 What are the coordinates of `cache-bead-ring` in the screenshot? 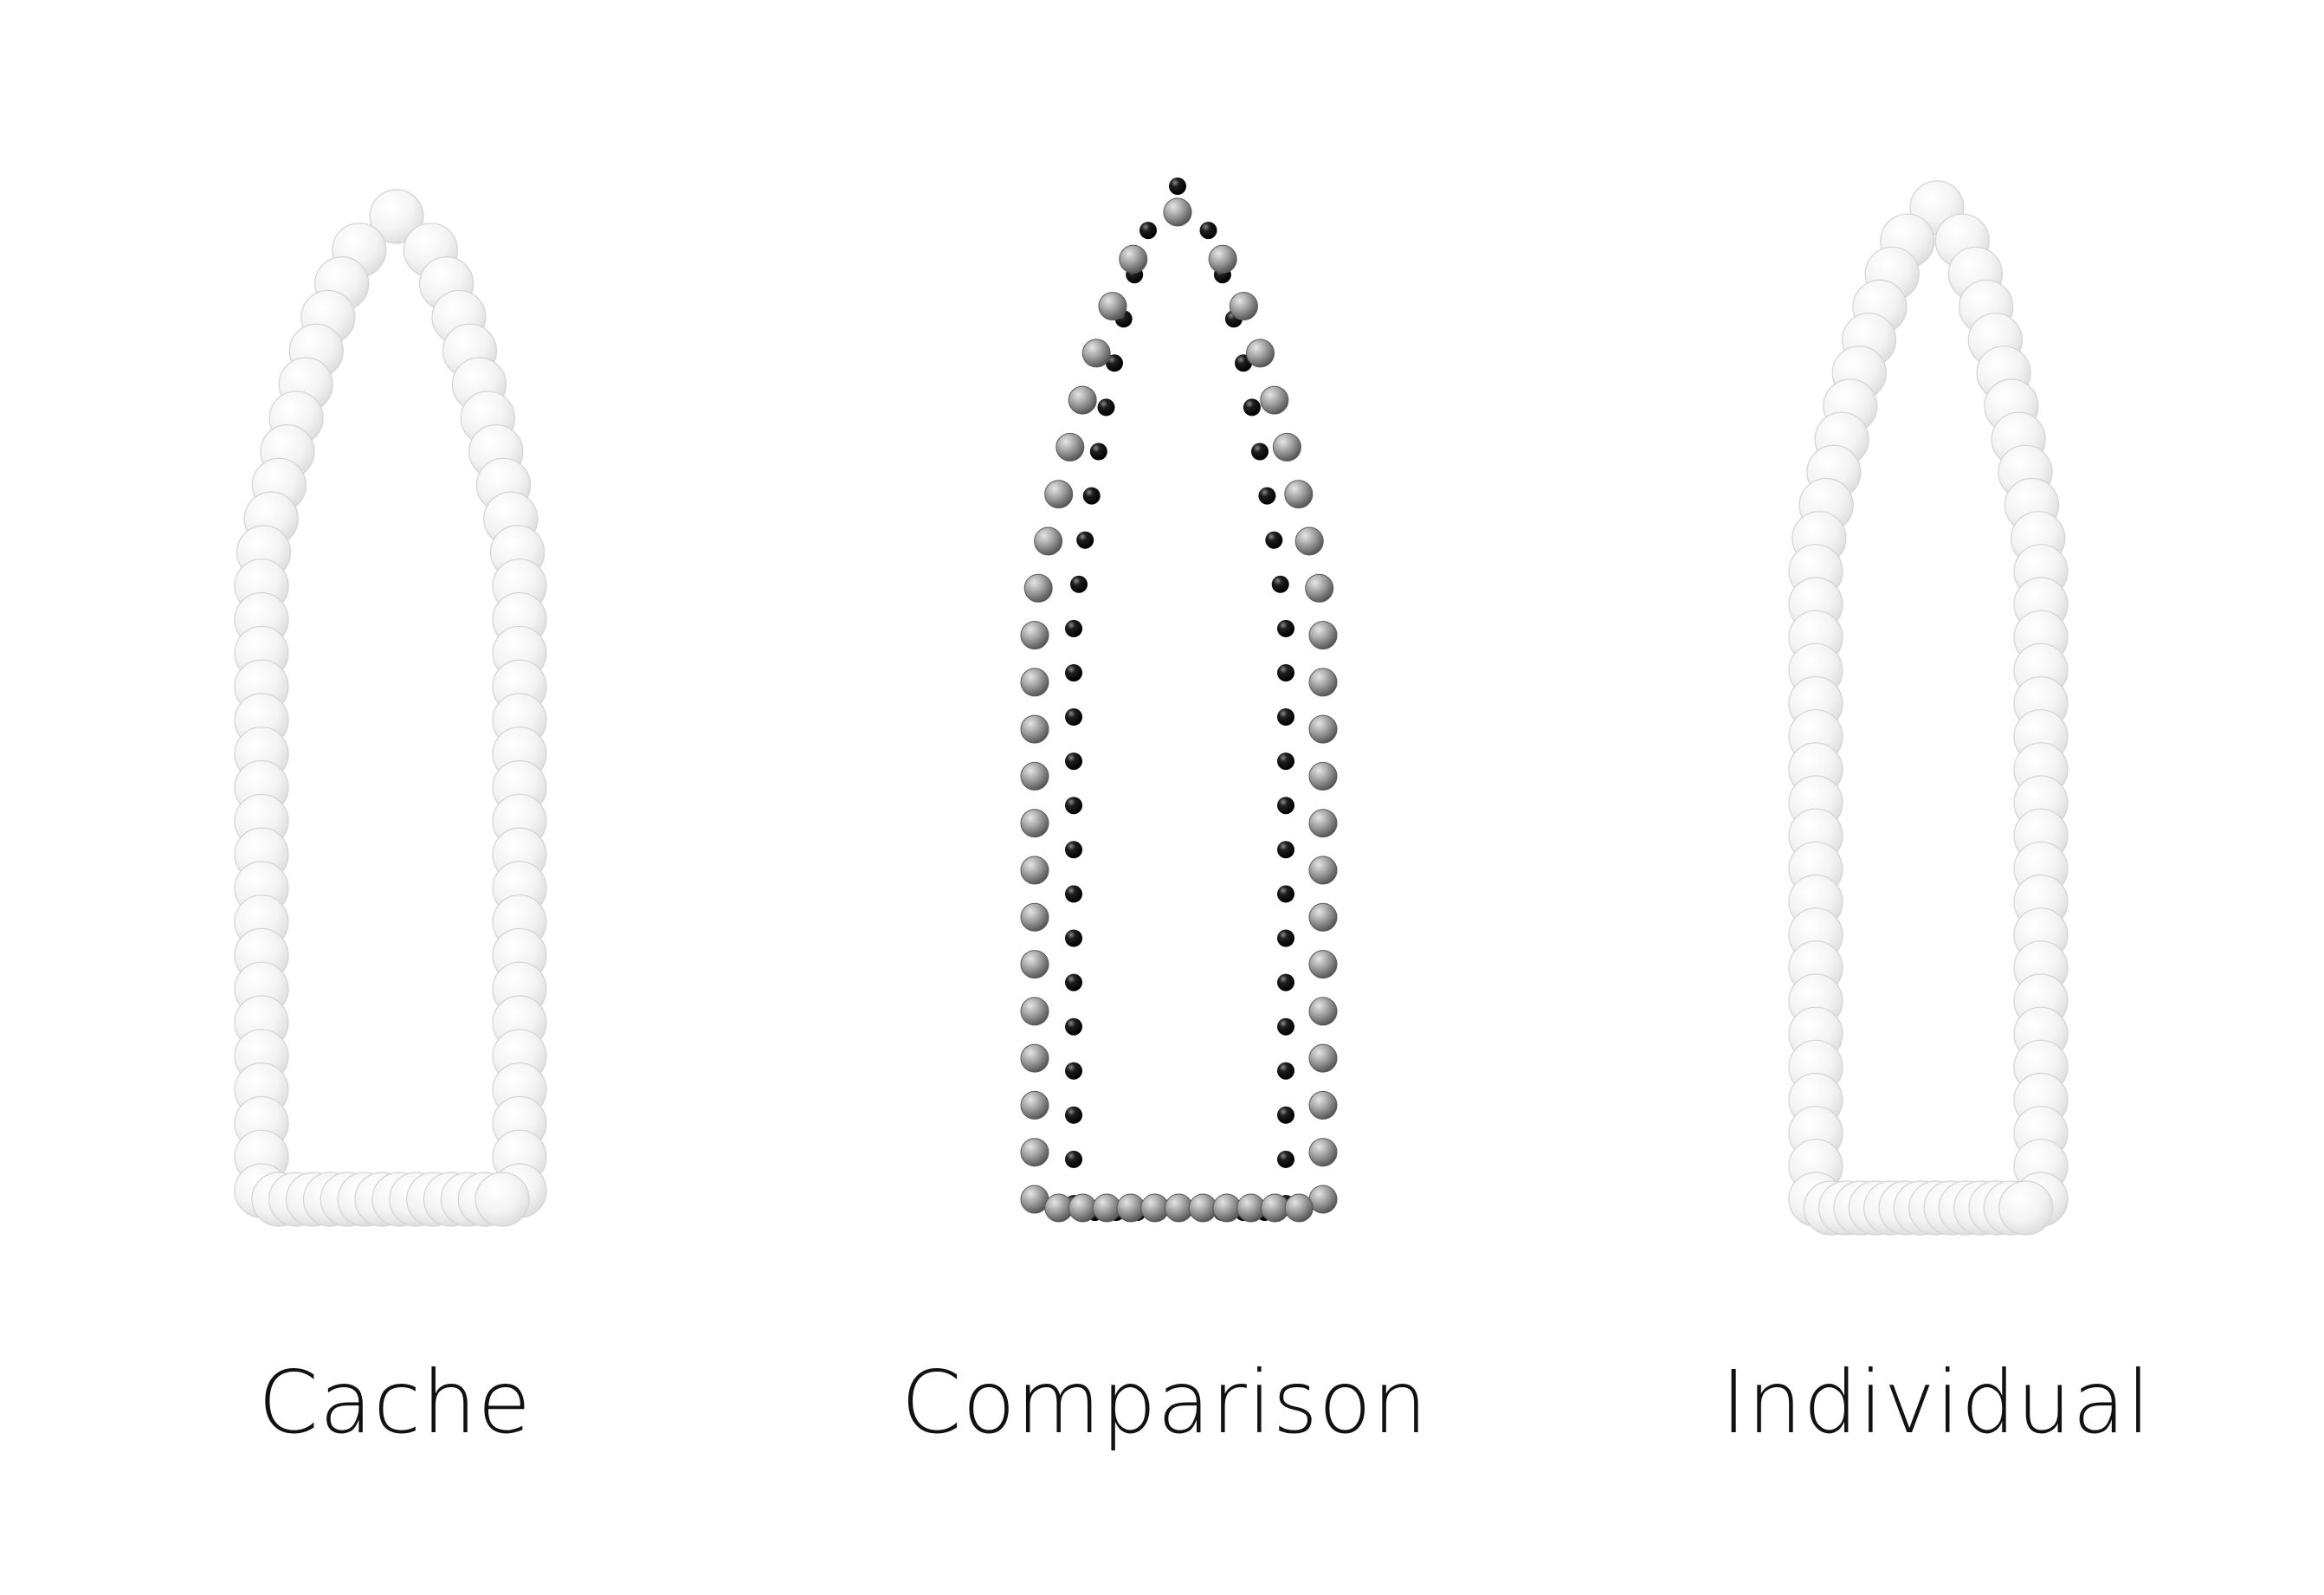 It's located at (391, 708).